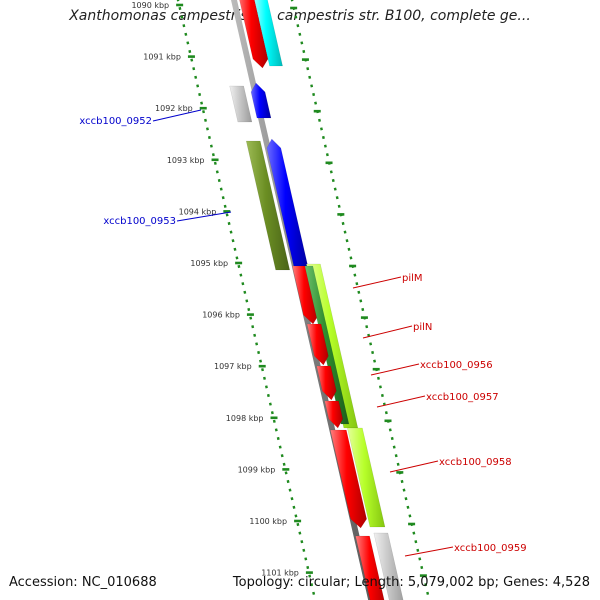  Describe the element at coordinates (348, 479) in the screenshot. I see `cds-0958-rev` at that location.